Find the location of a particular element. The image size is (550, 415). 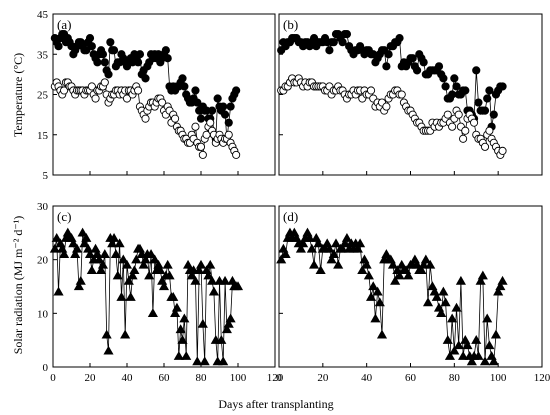

y-tick-label: 20 is located at coordinates (43, 261).